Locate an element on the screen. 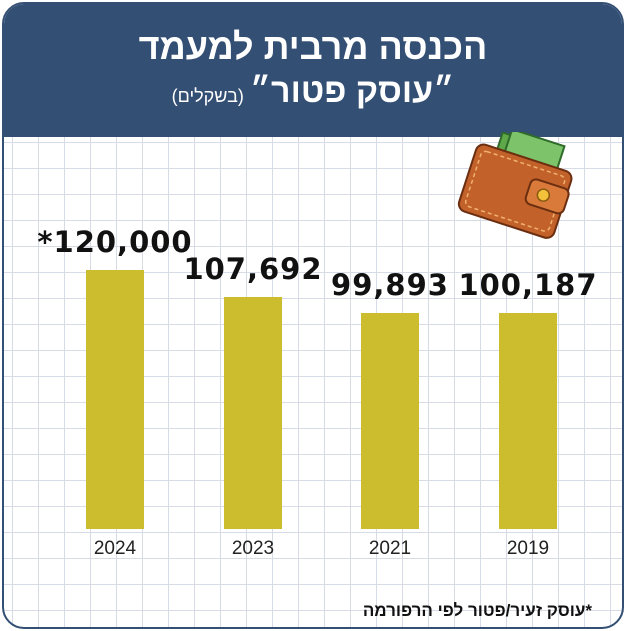  subtitle-text: ״עוסק פטור״ is located at coordinates (352, 91).